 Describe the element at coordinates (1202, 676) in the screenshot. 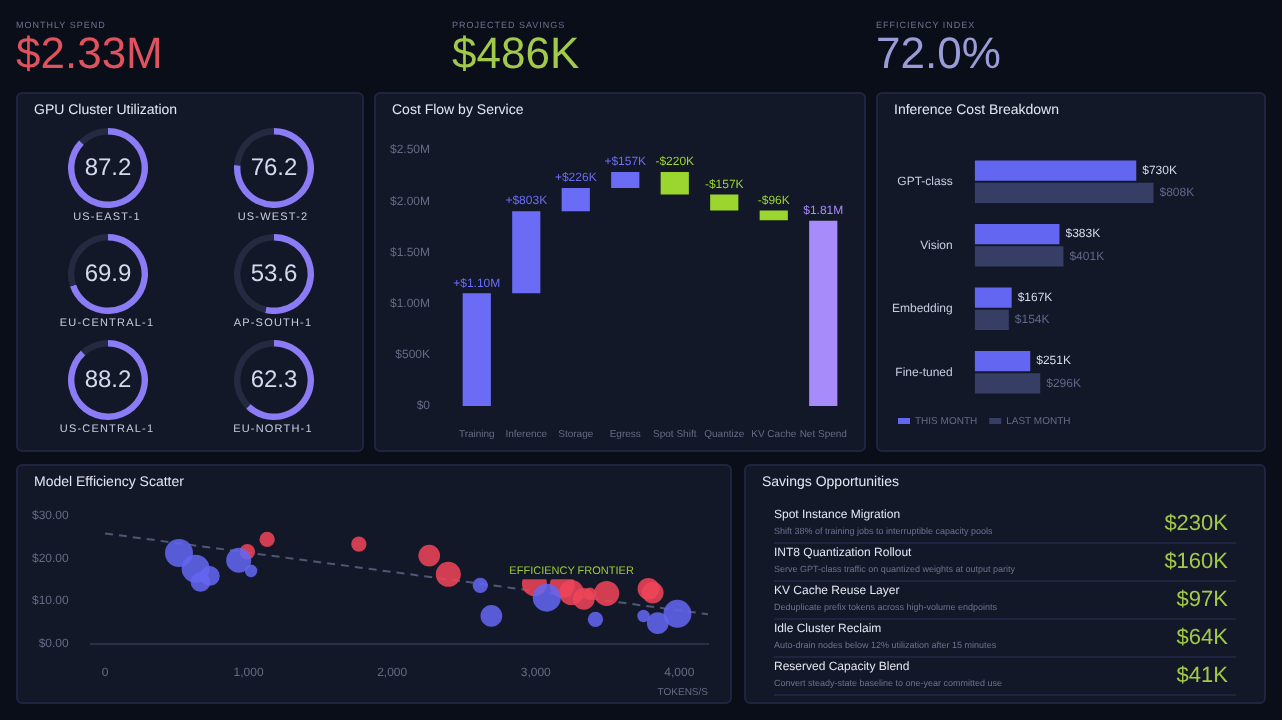

I see `text: $41K` at that location.